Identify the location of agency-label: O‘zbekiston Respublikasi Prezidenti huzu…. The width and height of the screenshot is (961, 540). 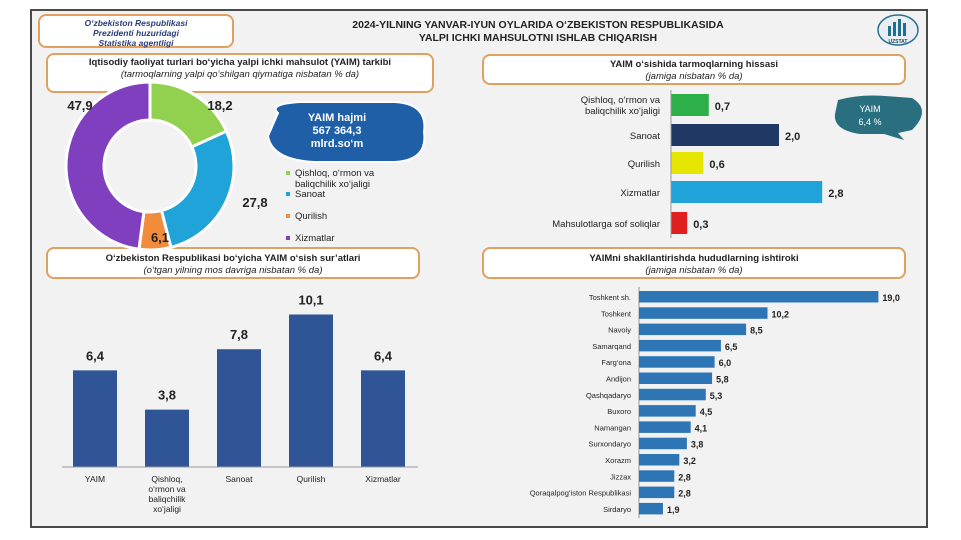
(136, 31).